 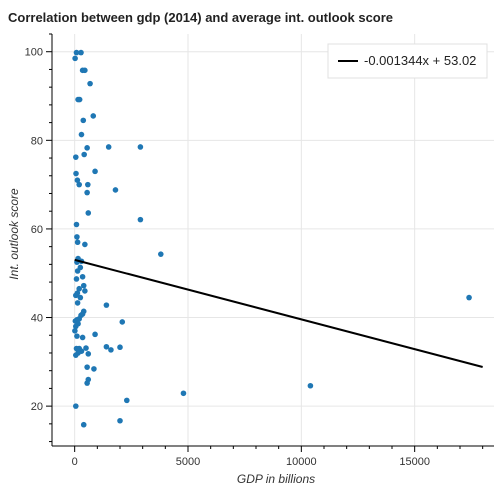 I want to click on y-tick-label: 20, so click(x=37, y=407).